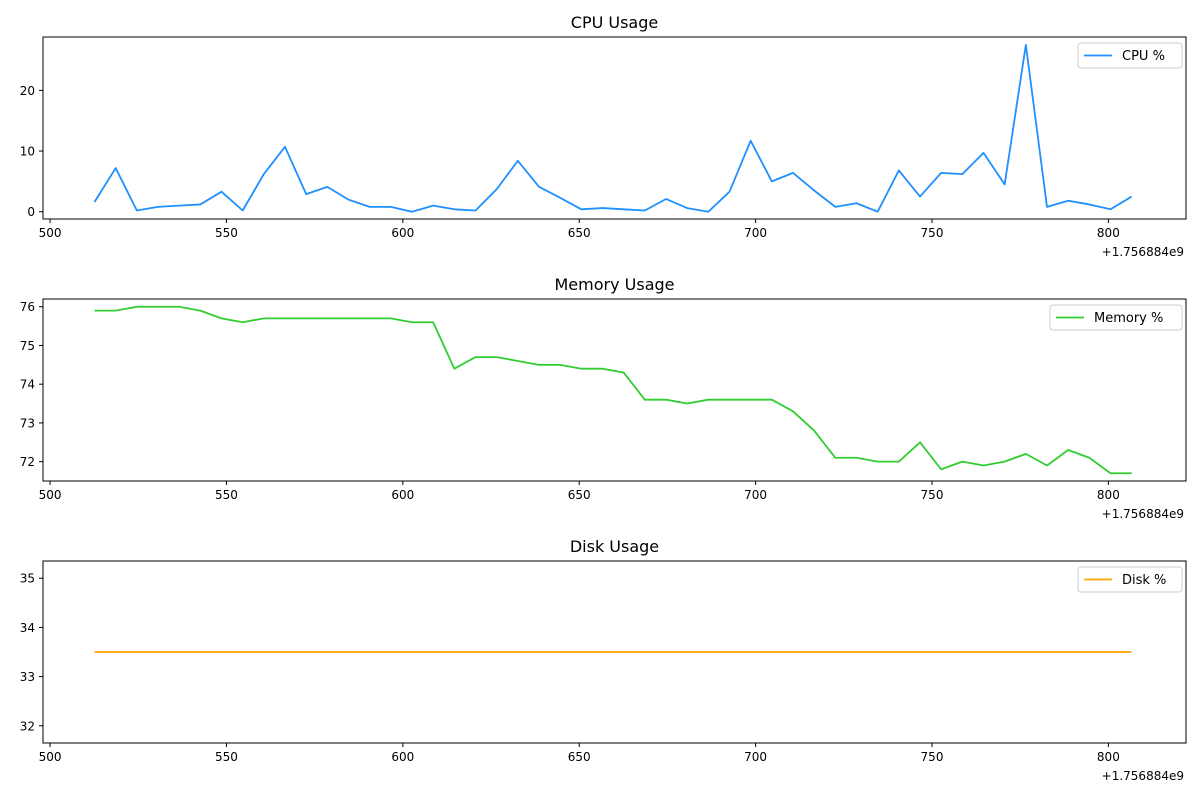 The image size is (1200, 800). What do you see at coordinates (614, 284) in the screenshot?
I see `subplot-title: Memory Usage` at bounding box center [614, 284].